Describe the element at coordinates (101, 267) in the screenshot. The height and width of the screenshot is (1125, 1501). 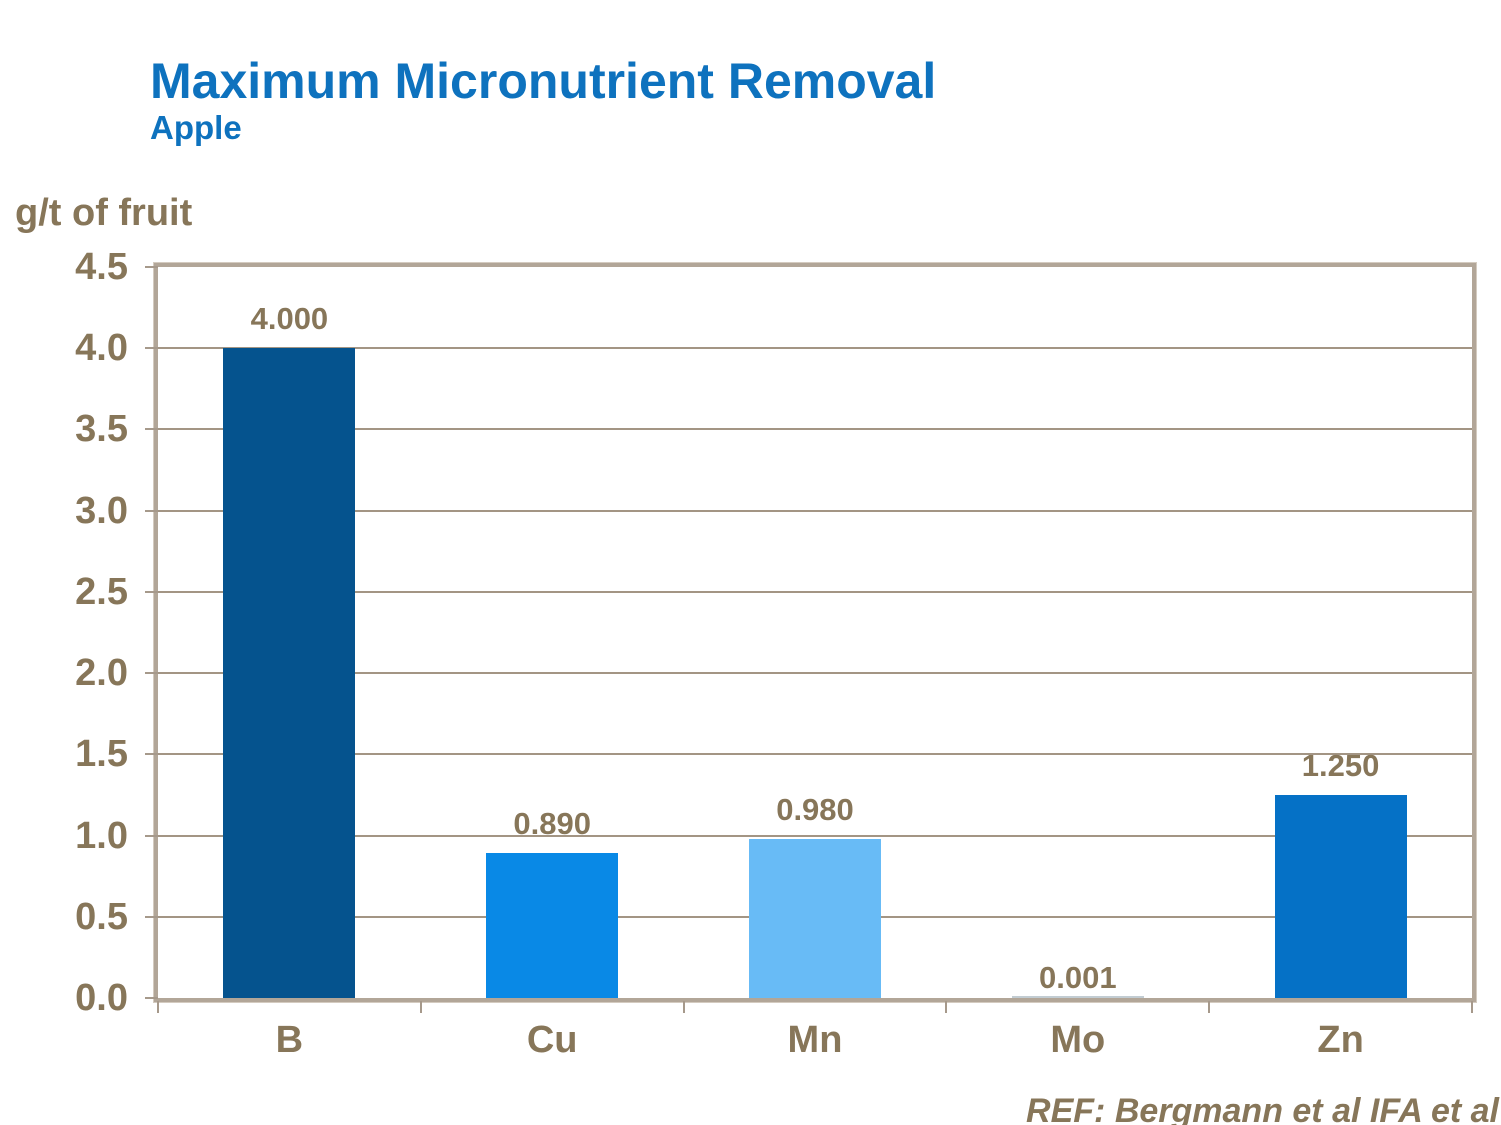
I see `y-tick-label: 4.5` at that location.